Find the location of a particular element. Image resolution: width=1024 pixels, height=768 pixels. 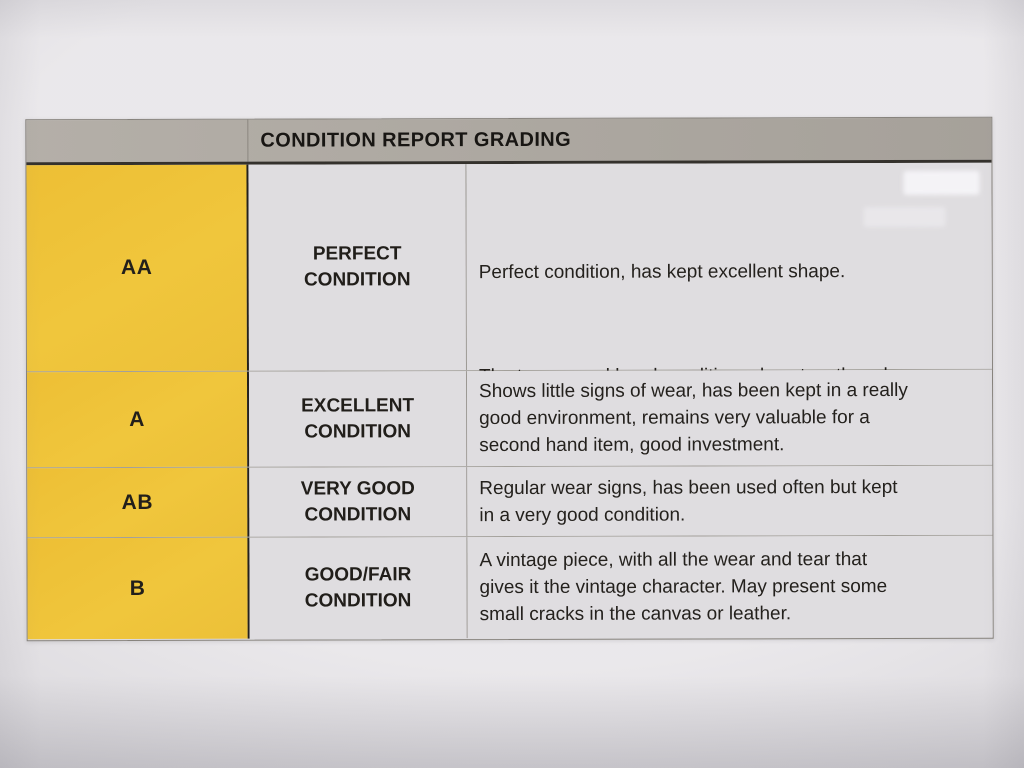

condition-label-aa: PERFECT CONDITION is located at coordinates (357, 267).